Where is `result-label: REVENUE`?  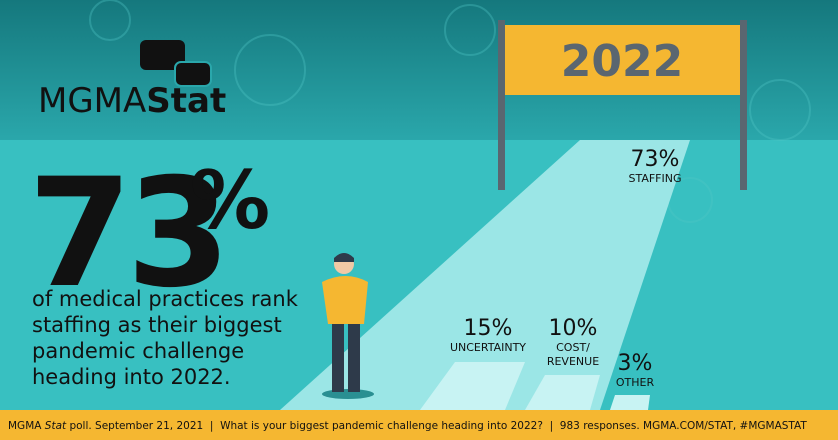
result-label: REVENUE is located at coordinates (573, 361).